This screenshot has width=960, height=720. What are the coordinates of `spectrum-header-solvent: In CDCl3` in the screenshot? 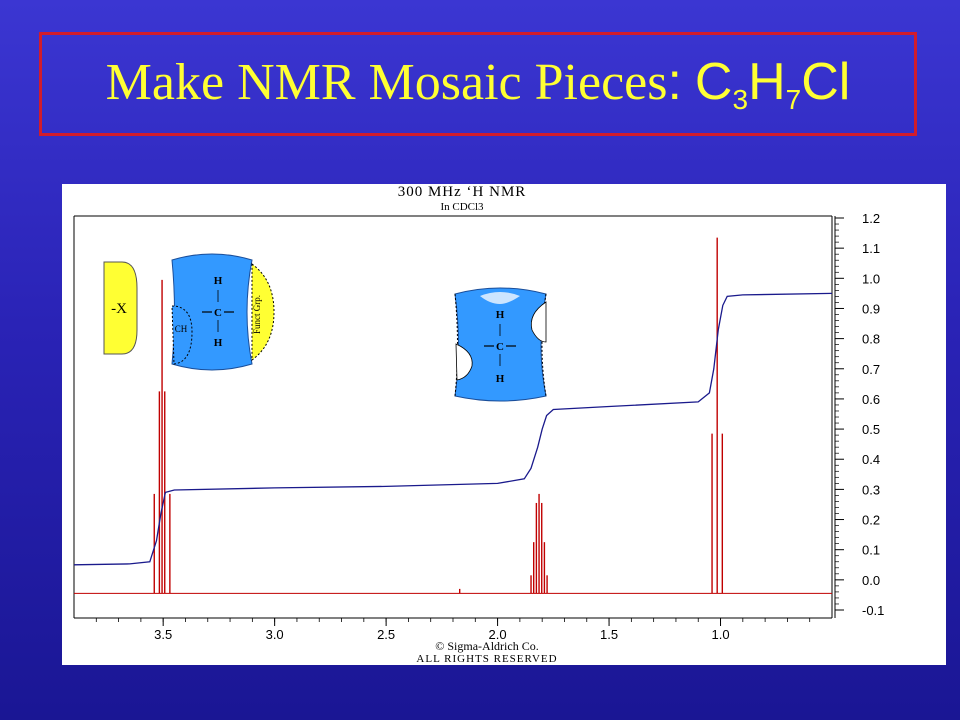 It's located at (462, 207).